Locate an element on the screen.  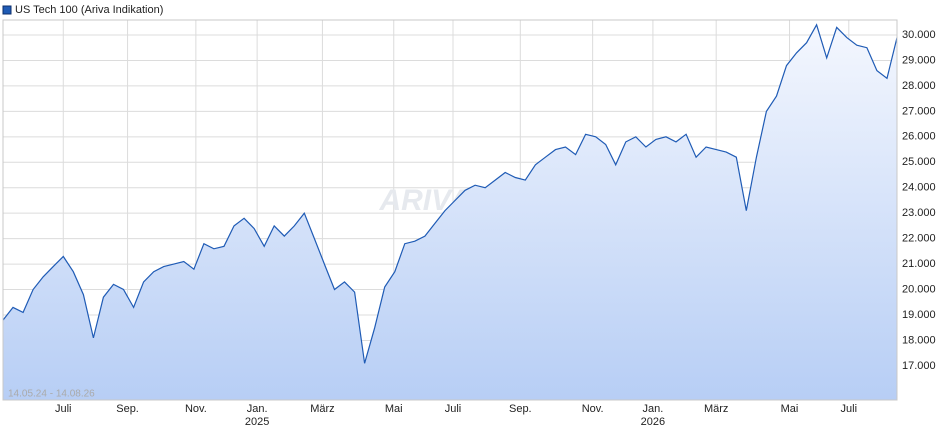
y-tick-label: 27.000 is located at coordinates (919, 111).